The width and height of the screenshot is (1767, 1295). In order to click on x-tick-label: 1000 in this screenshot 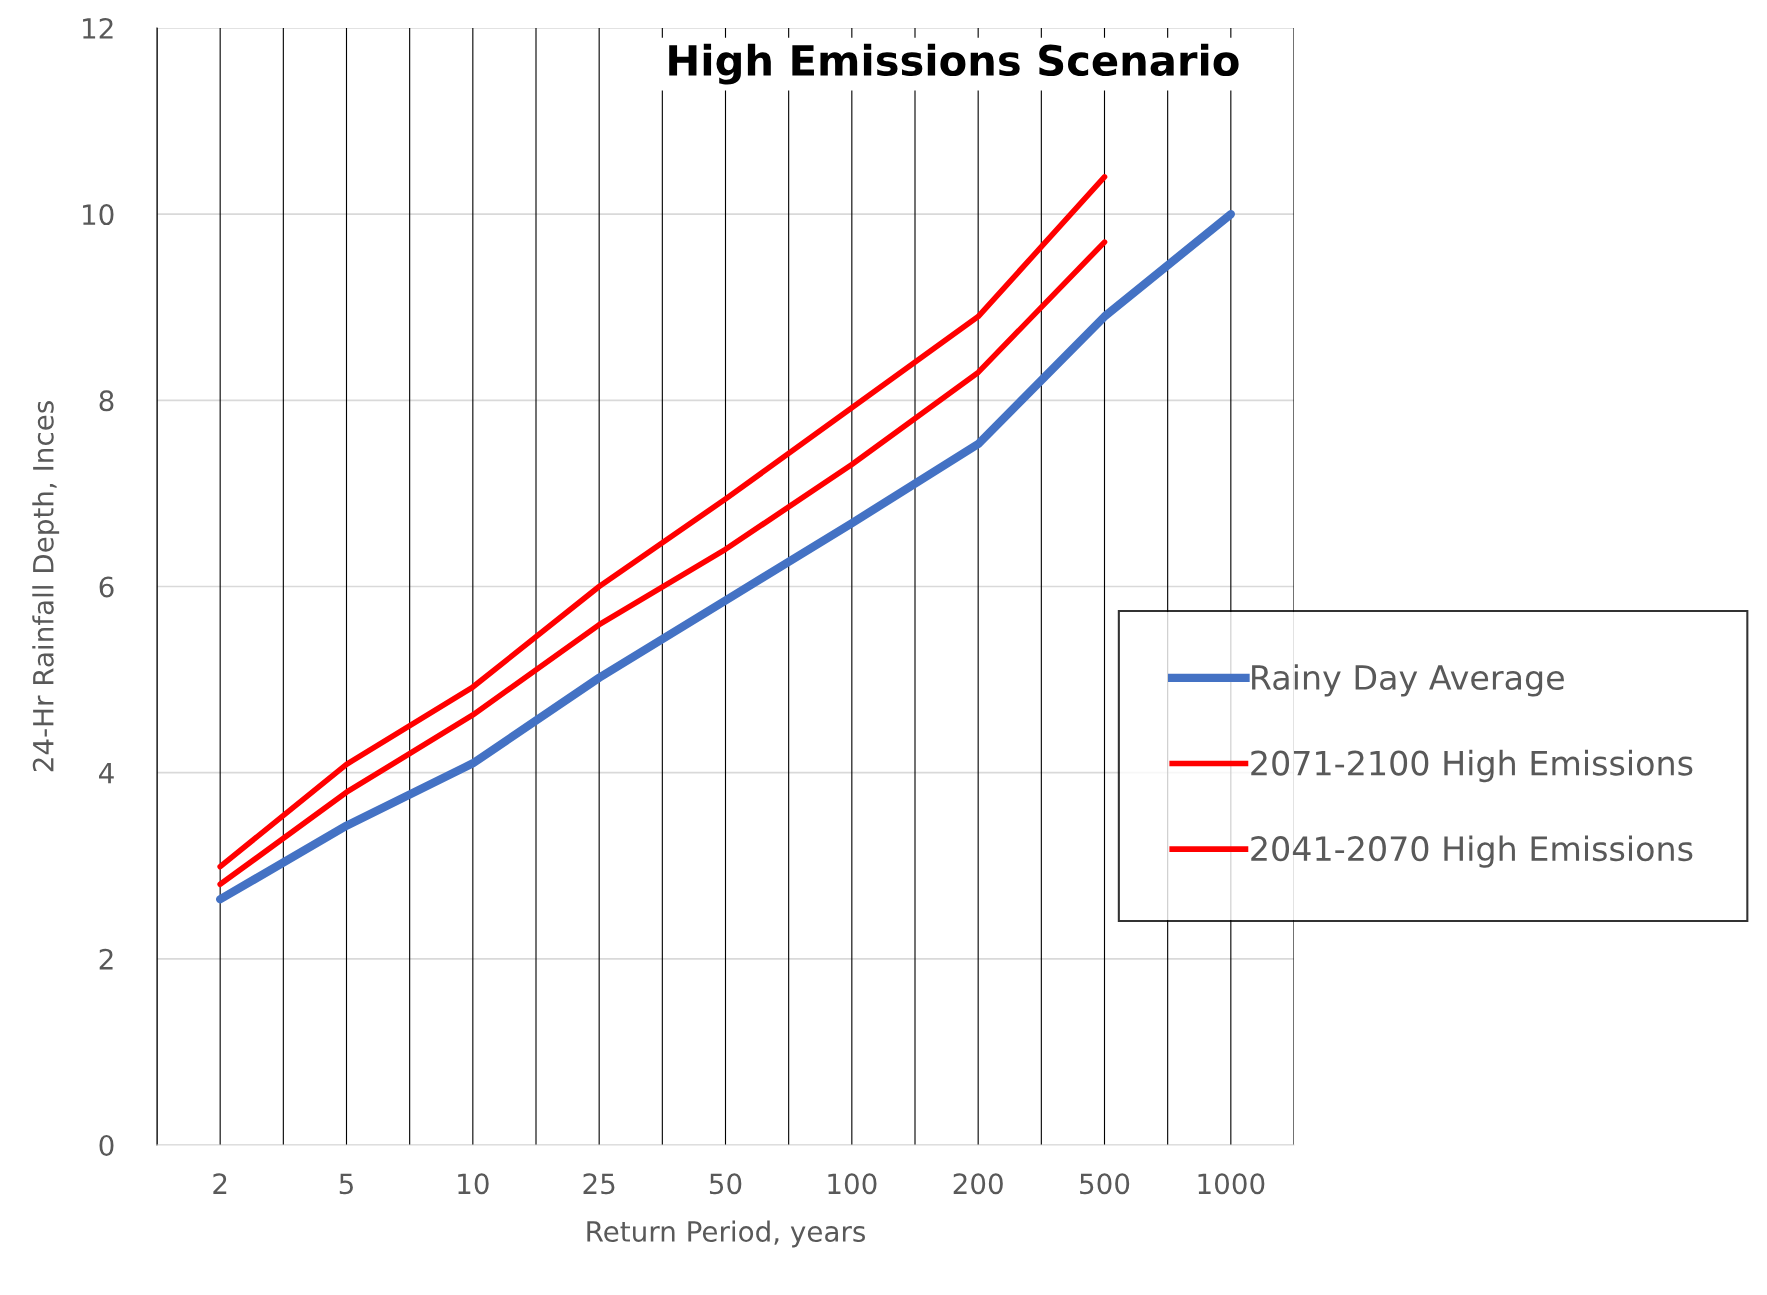, I will do `click(1231, 1184)`.